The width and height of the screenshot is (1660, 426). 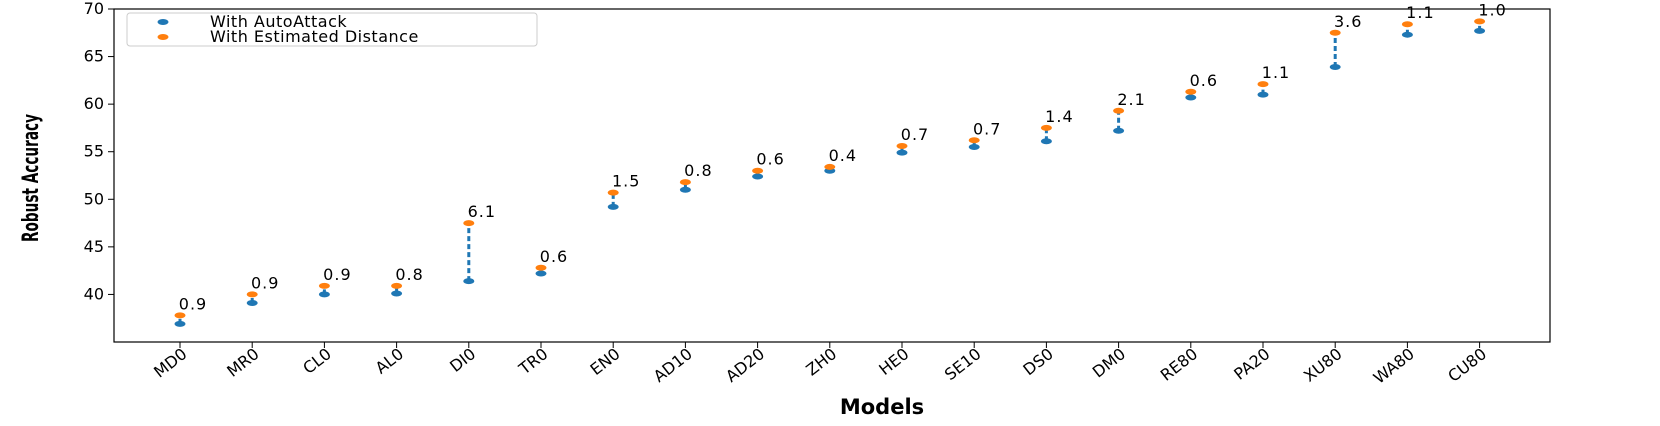 I want to click on x-tick-label: ZH0, so click(x=821, y=361).